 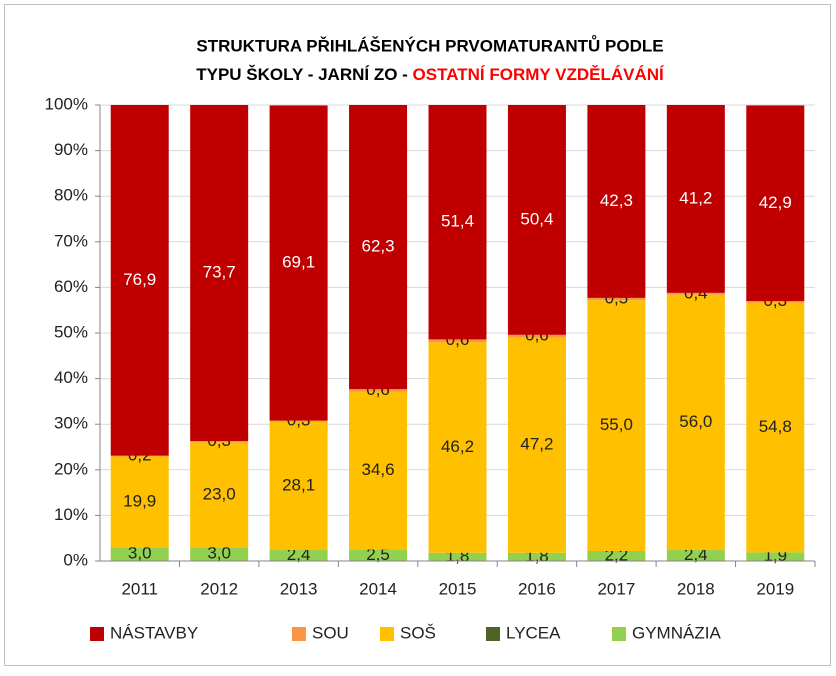 What do you see at coordinates (330, 632) in the screenshot?
I see `legend-label: SOU` at bounding box center [330, 632].